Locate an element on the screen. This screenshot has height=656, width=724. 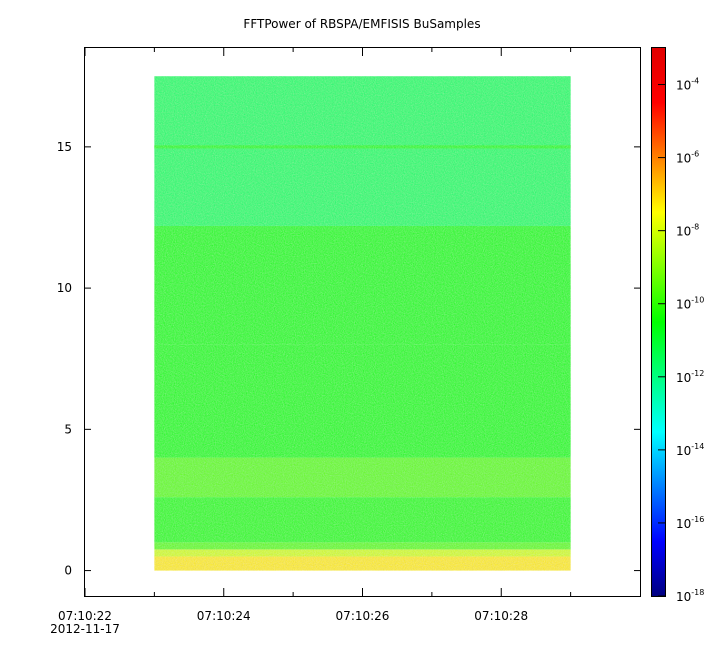
colorbar-tick-label: 10⁻¹⁸ is located at coordinates (690, 596).